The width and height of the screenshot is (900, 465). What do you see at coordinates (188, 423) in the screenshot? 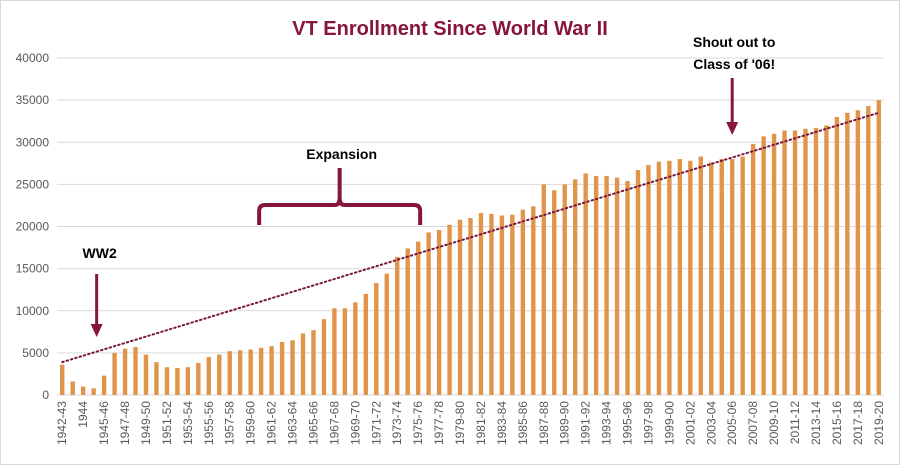
I see `x-tick-label: 1953-54` at bounding box center [188, 423].